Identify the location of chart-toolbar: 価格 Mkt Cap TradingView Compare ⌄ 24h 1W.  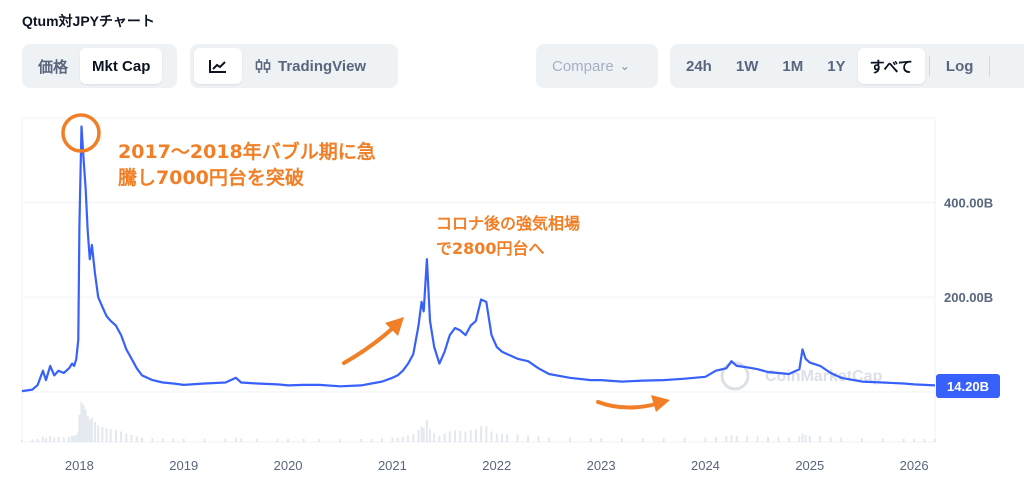
(512, 66).